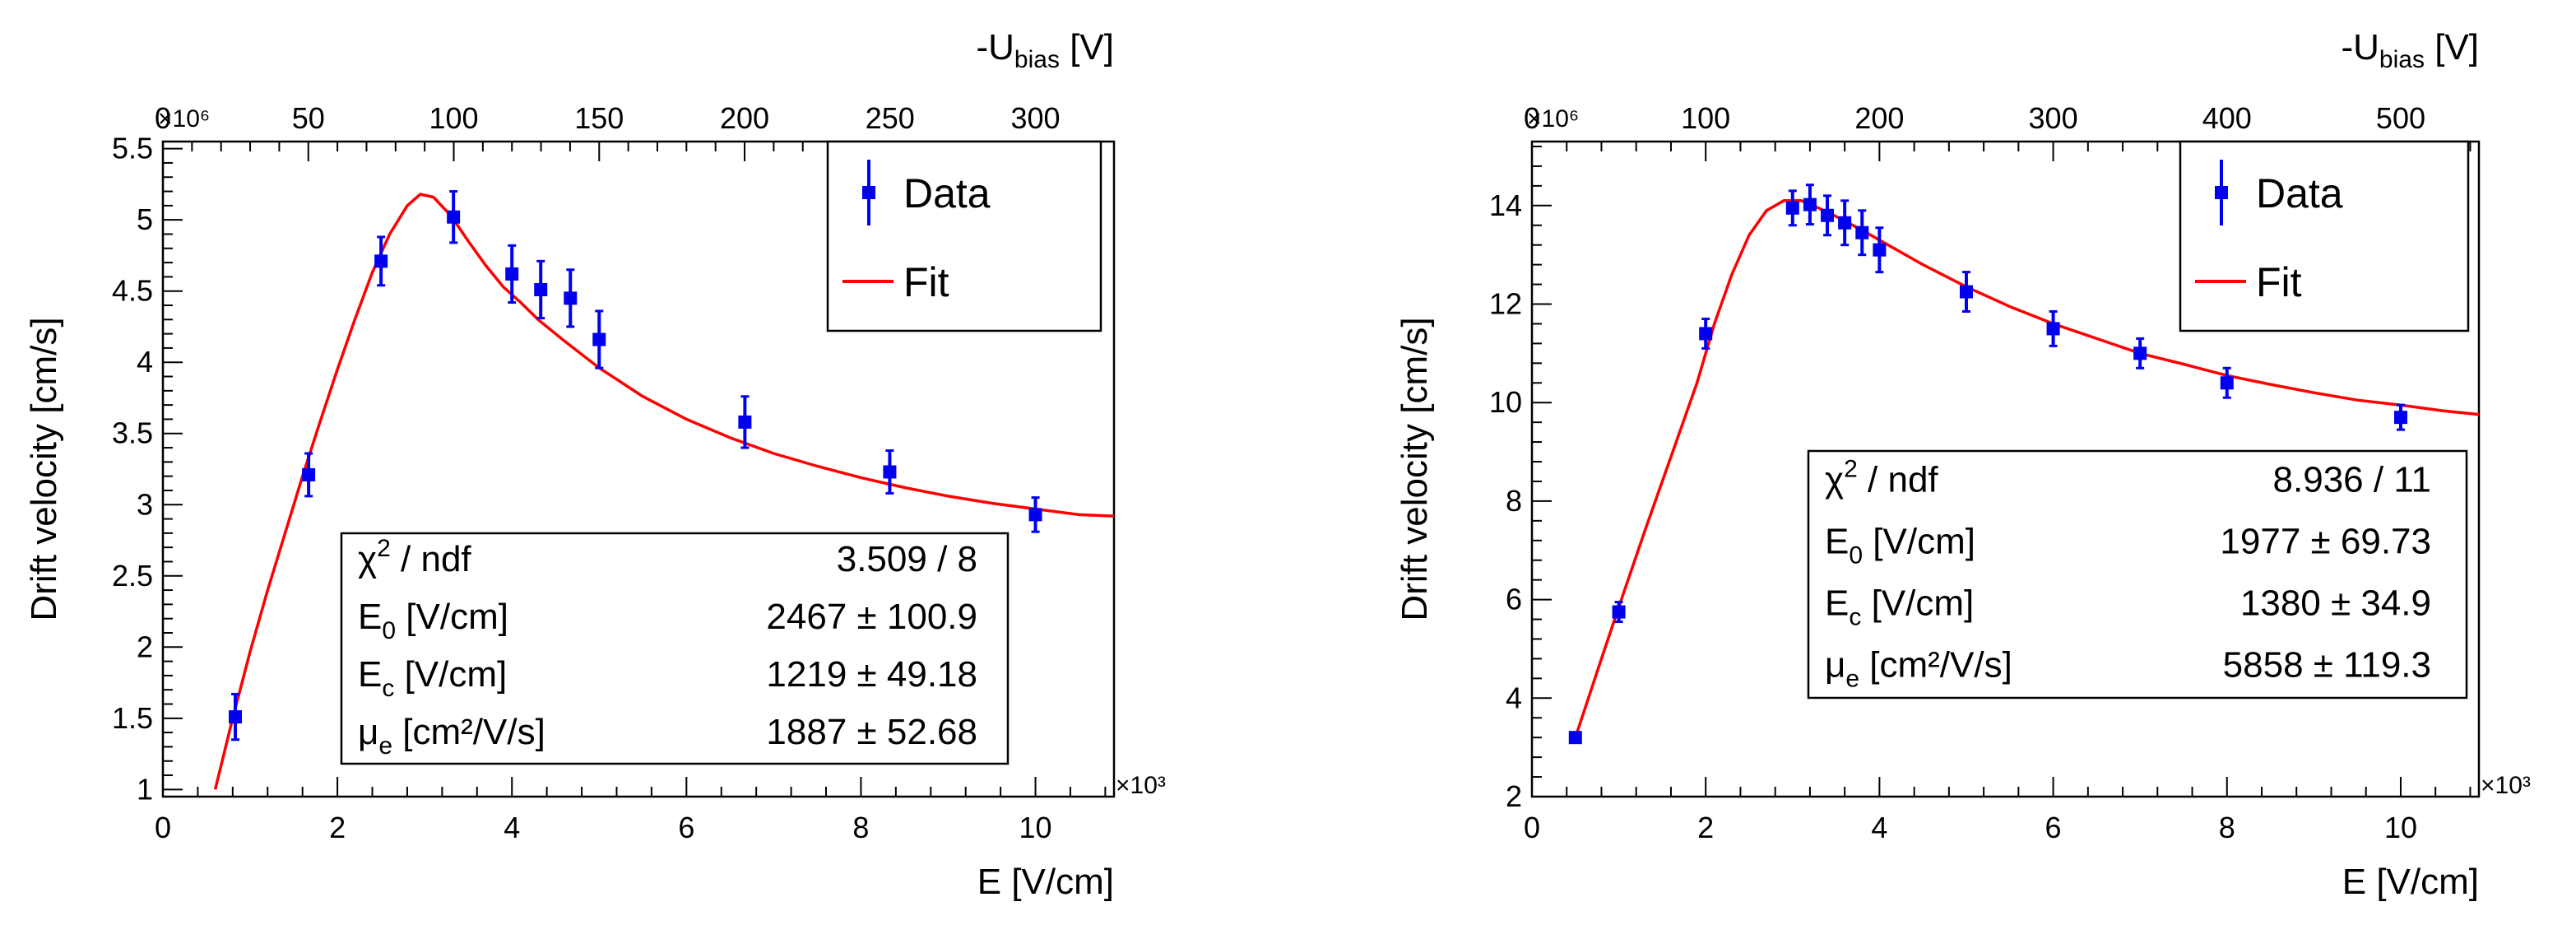  Describe the element at coordinates (145, 219) in the screenshot. I see `y-tick-label: 5` at that location.